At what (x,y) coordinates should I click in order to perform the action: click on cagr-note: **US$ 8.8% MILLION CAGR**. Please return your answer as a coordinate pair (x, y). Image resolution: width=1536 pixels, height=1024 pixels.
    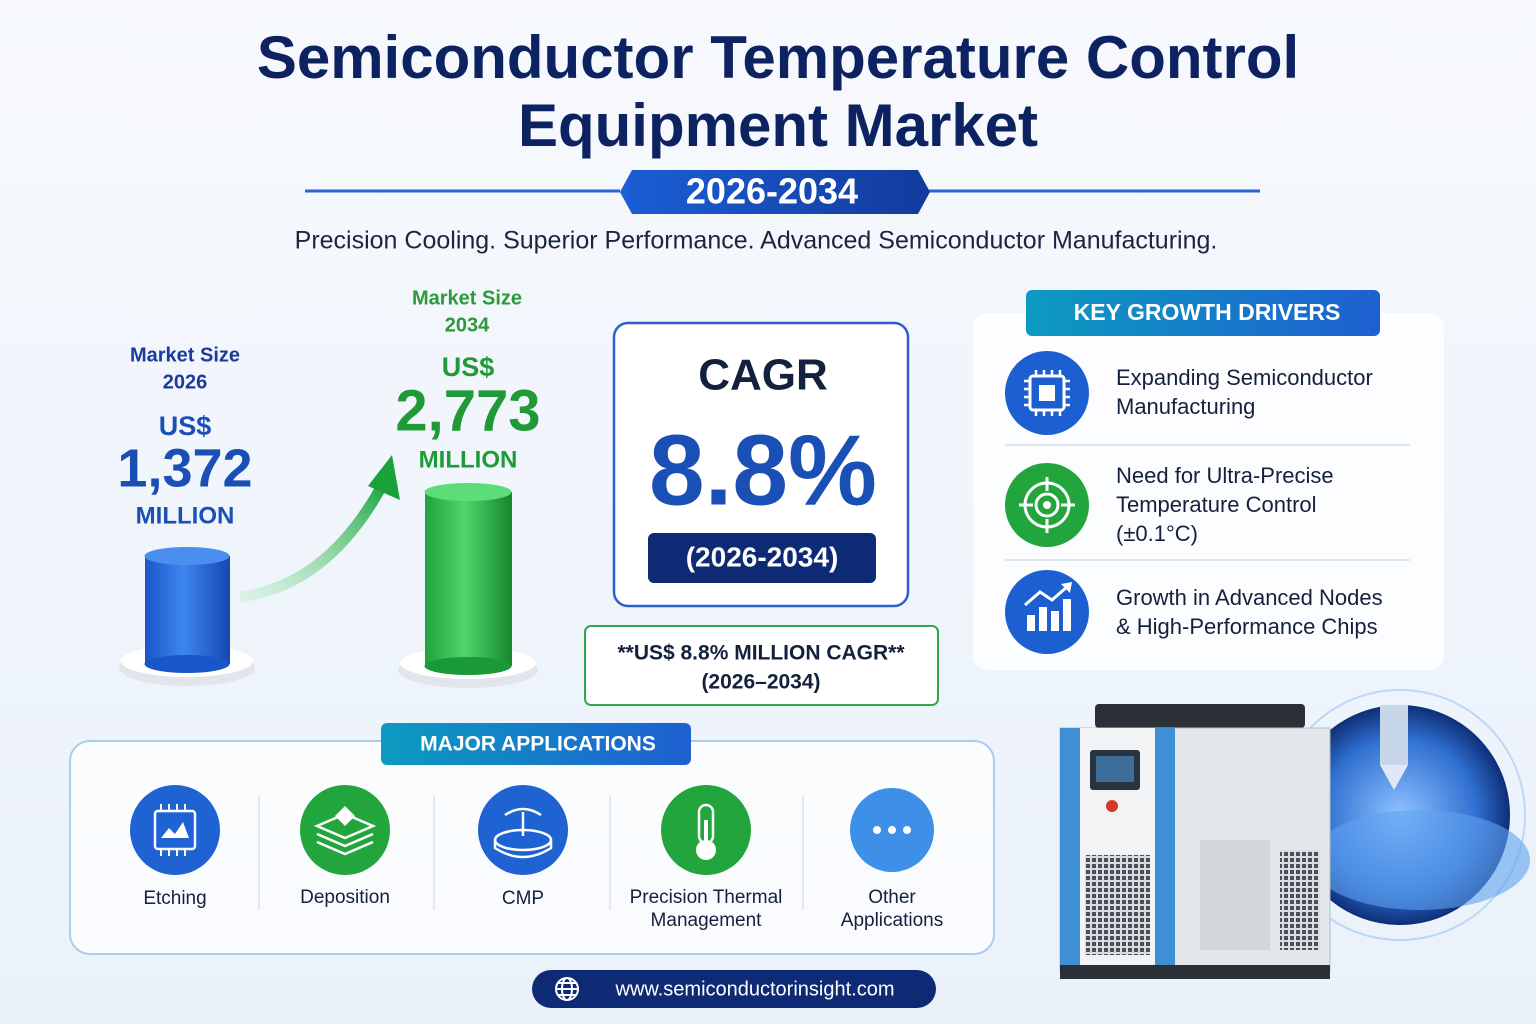
    Looking at the image, I should click on (761, 653).